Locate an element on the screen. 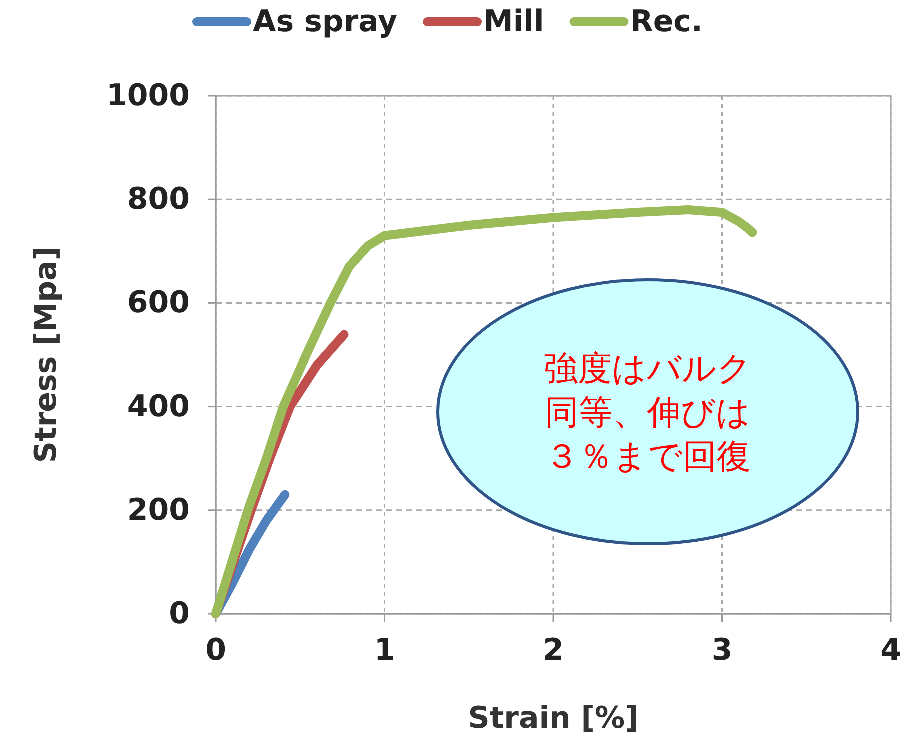 The height and width of the screenshot is (737, 912). x-tick-label: 1 is located at coordinates (385, 650).